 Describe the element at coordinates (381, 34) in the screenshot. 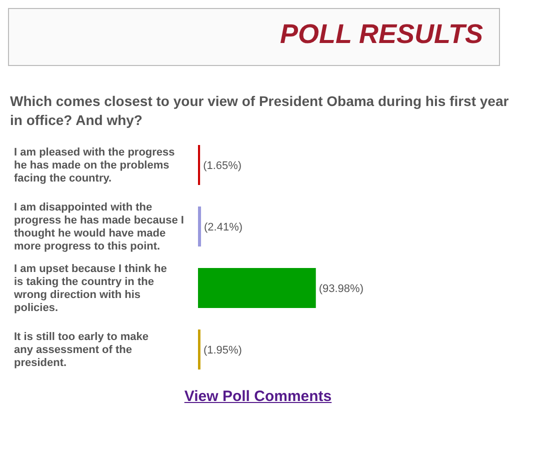

I see `text: POLL RESULTS` at that location.